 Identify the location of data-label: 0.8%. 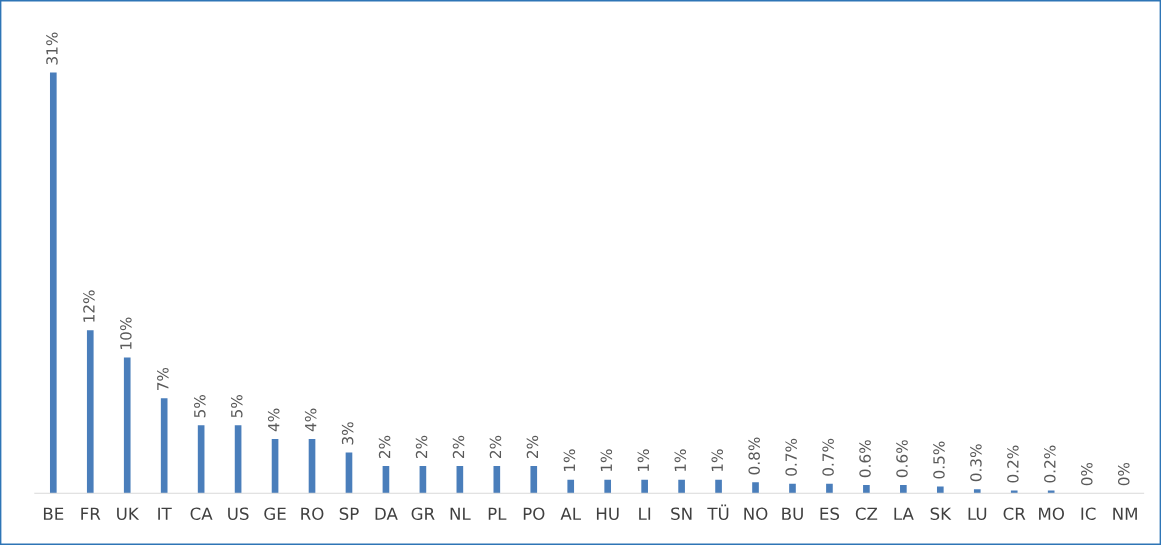
(754, 456).